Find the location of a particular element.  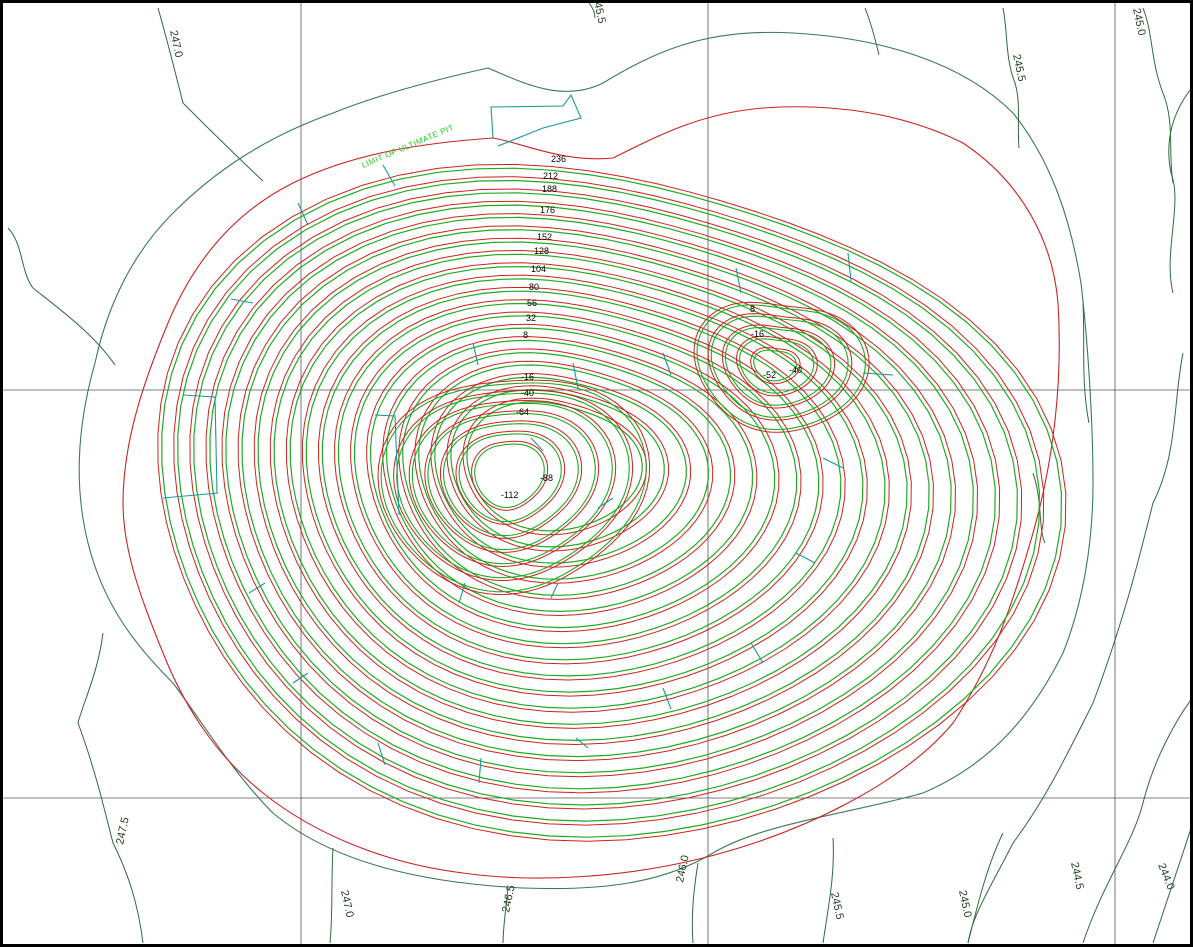

ramp-access is located at coordinates (536, 120).